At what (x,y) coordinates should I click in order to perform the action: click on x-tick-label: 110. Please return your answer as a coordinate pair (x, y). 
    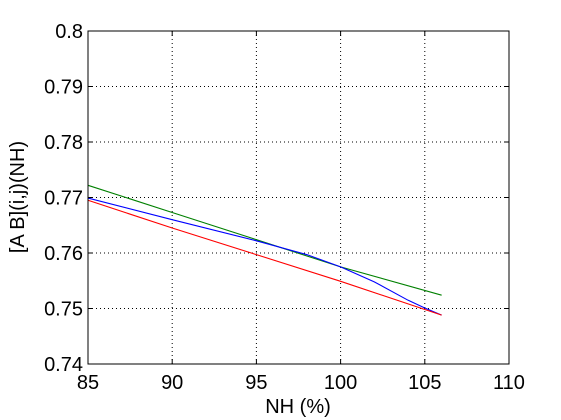
    Looking at the image, I should click on (509, 383).